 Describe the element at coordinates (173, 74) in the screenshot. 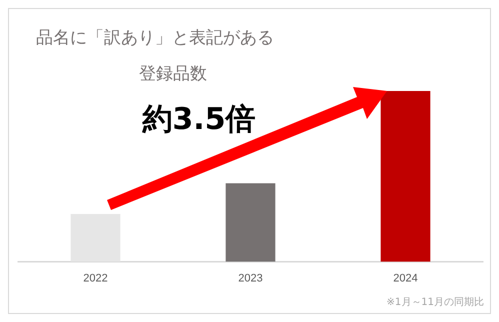

I see `chart-subtitle: 登録品数` at that location.